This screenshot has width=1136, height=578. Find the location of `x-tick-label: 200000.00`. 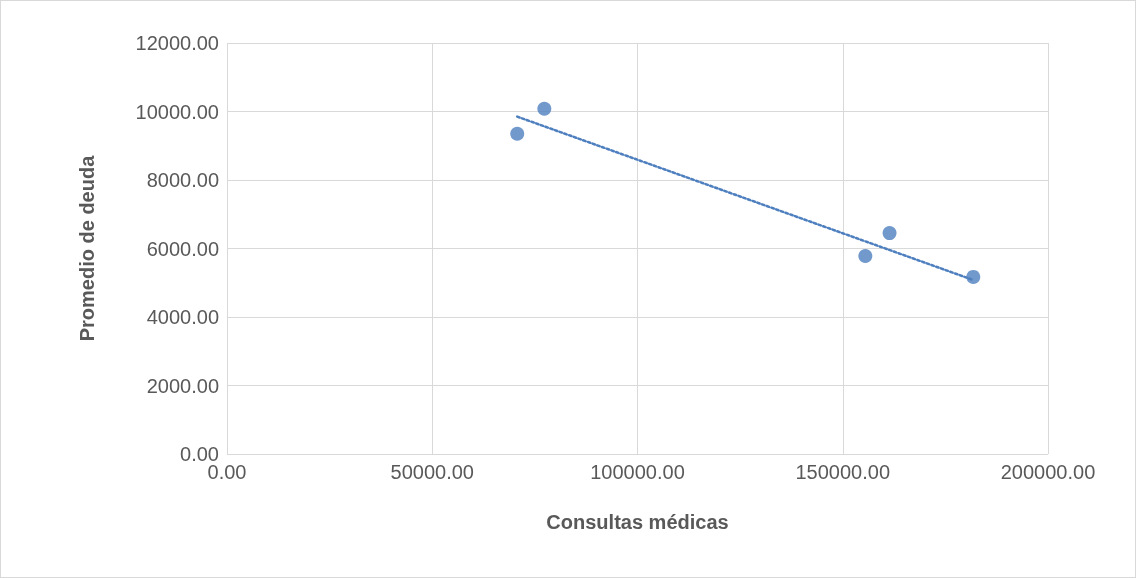

x-tick-label: 200000.00 is located at coordinates (1048, 472).